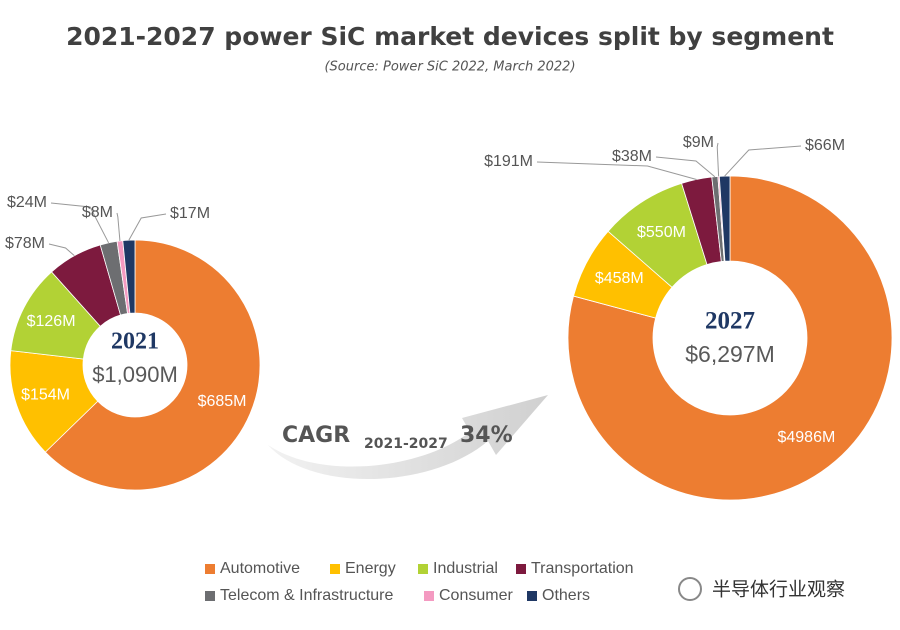 Image resolution: width=900 pixels, height=630 pixels. I want to click on cagr-label: CAGR, so click(316, 435).